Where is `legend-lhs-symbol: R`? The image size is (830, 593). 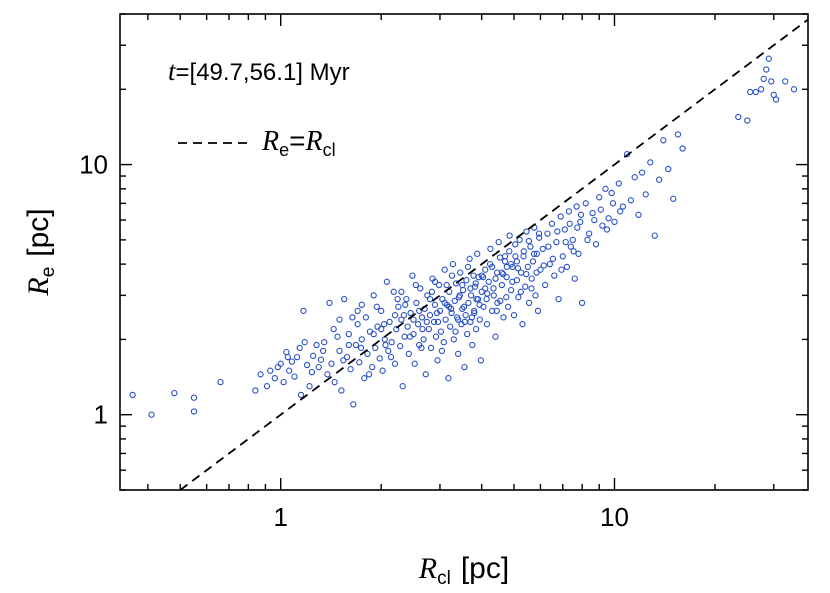 legend-lhs-symbol: R is located at coordinates (270, 141).